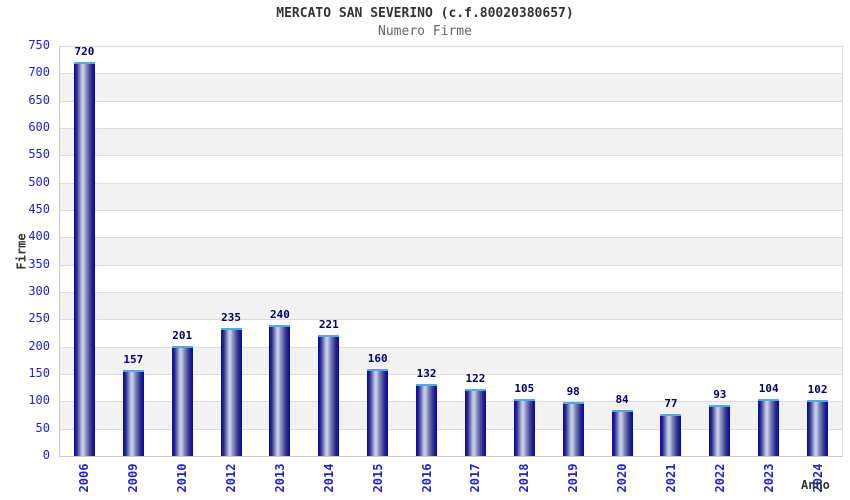 This screenshot has height=500, width=850. What do you see at coordinates (475, 422) in the screenshot?
I see `bar-2017` at bounding box center [475, 422].